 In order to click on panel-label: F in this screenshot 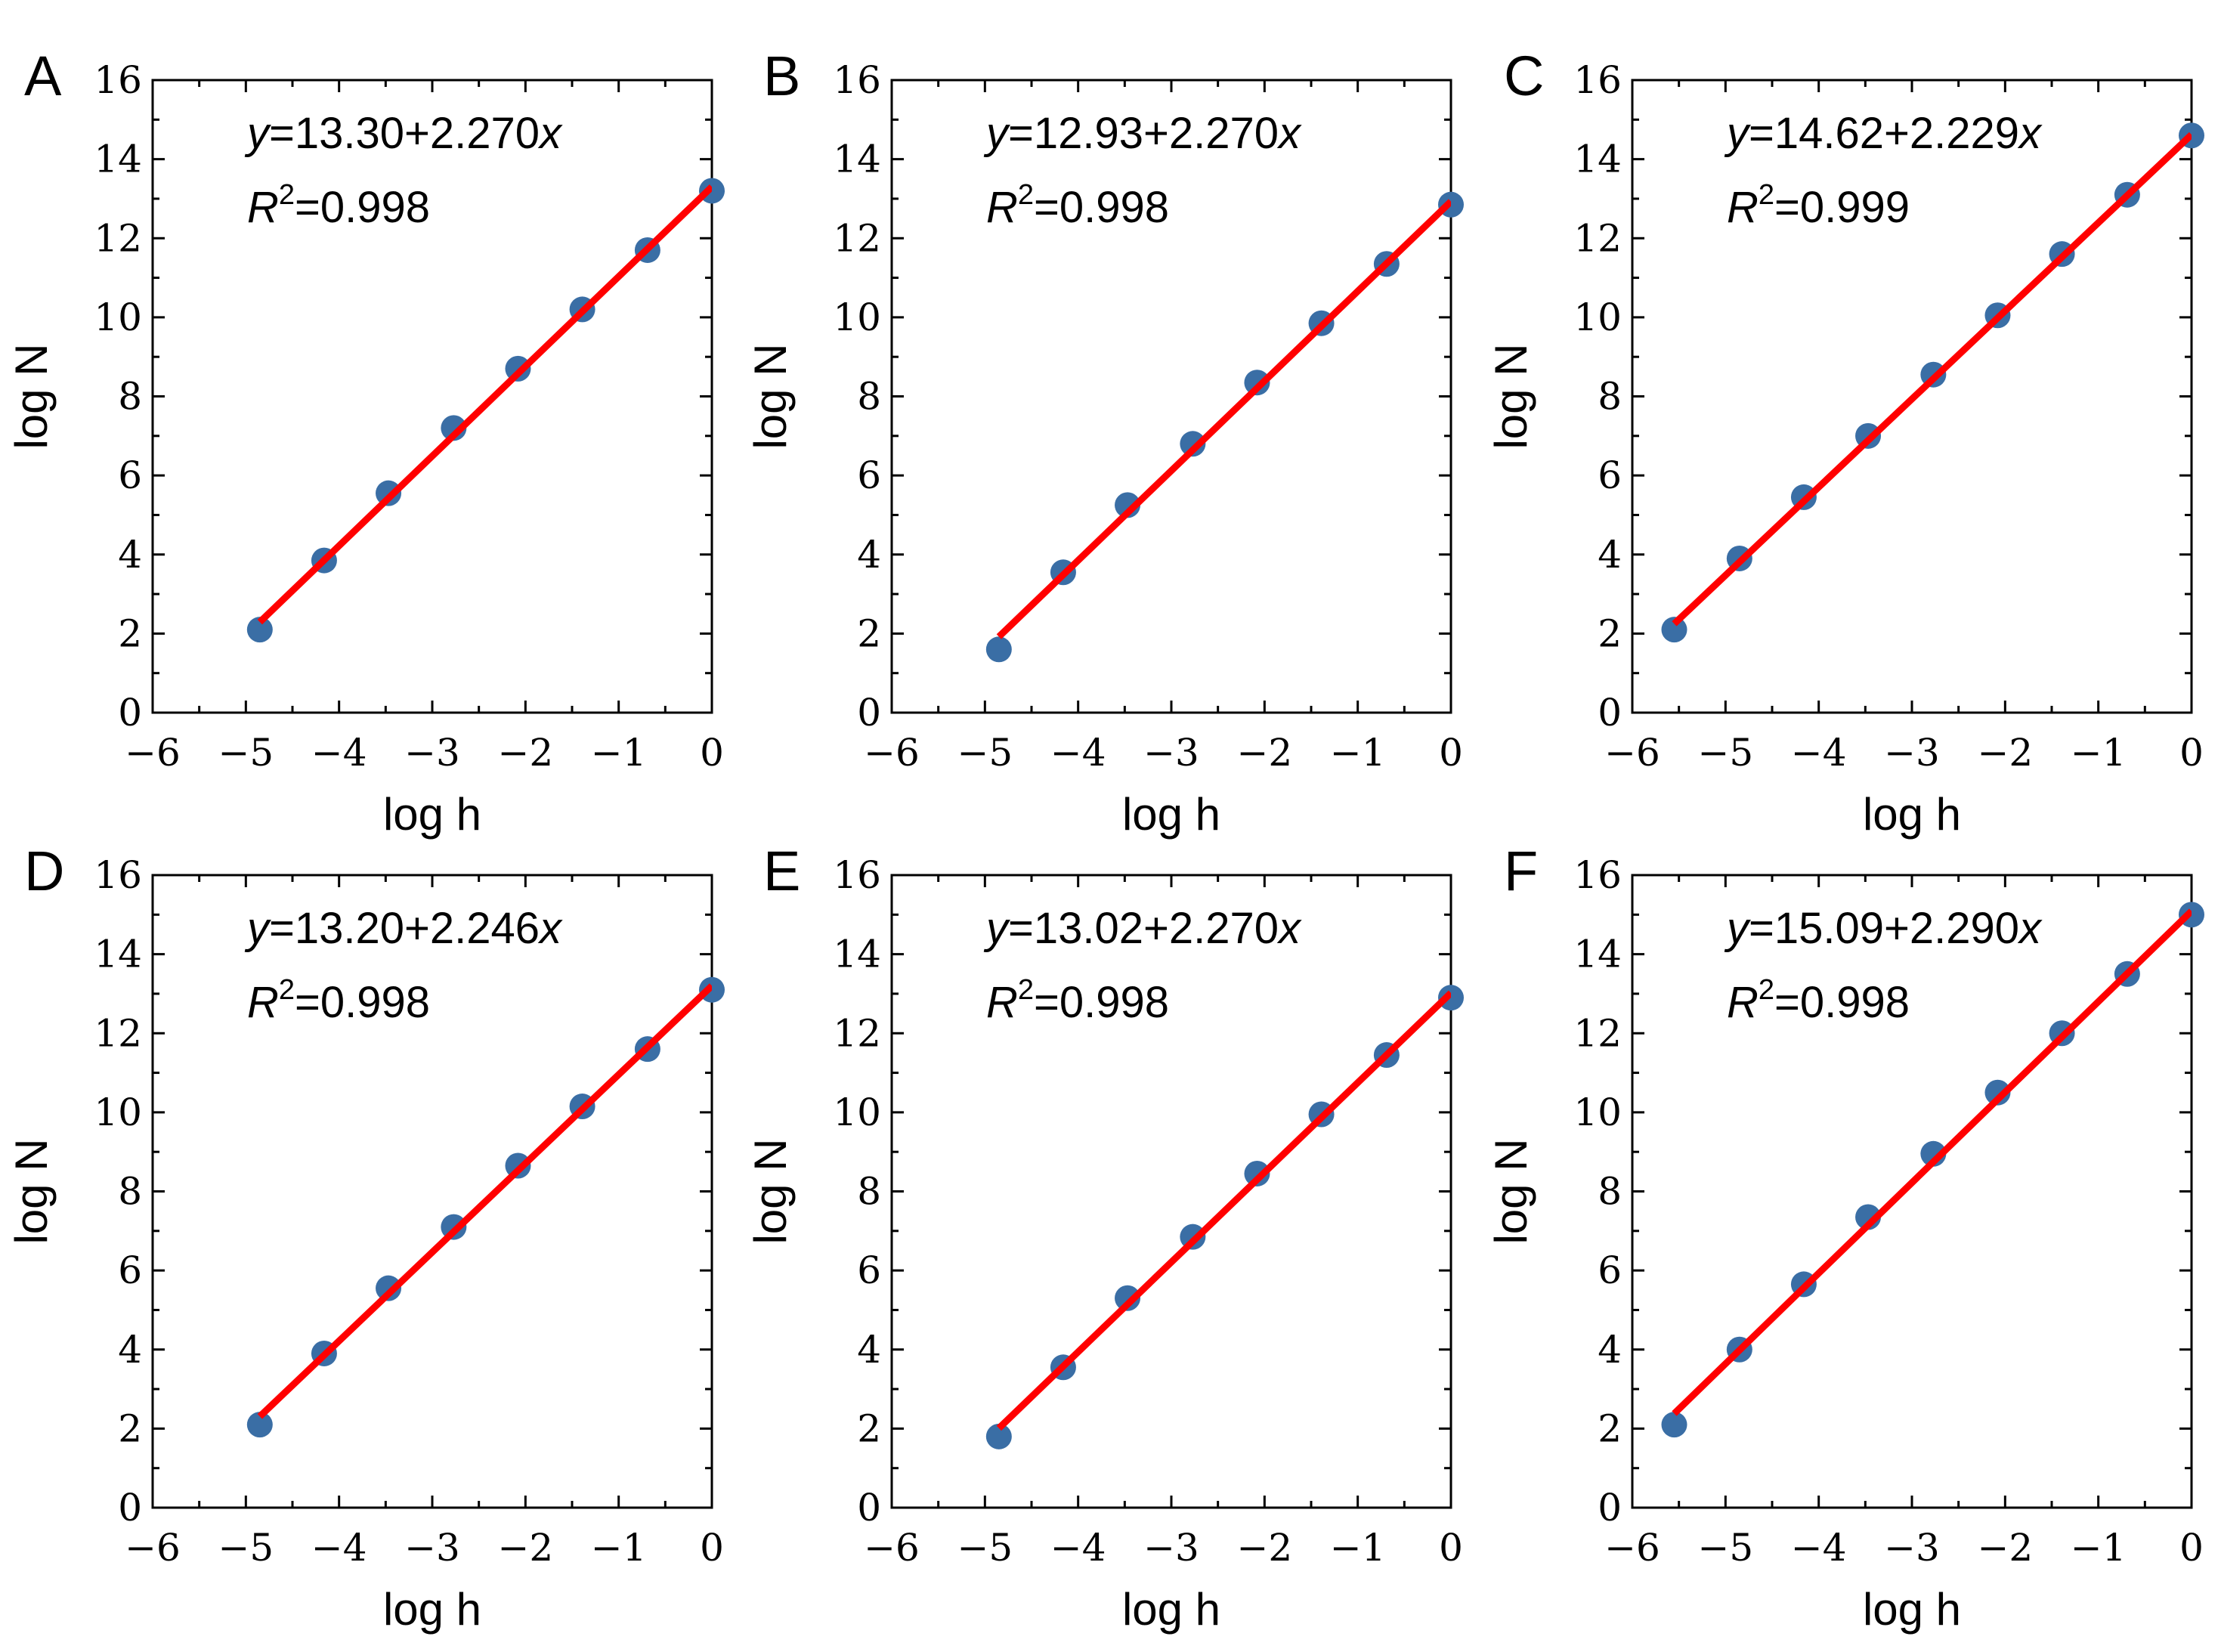, I will do `click(1521, 871)`.